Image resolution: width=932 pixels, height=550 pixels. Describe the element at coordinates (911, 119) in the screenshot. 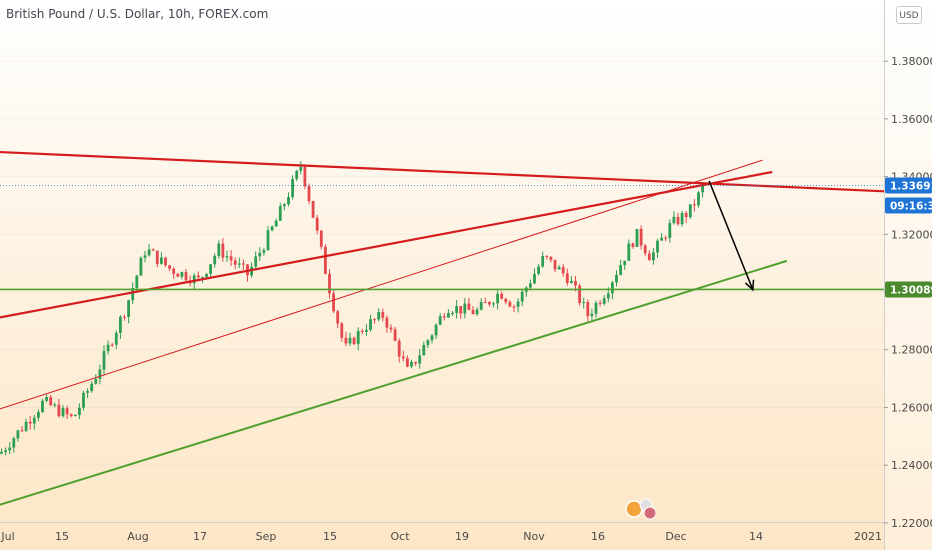

I see `y-tick-label: 1.36000` at that location.